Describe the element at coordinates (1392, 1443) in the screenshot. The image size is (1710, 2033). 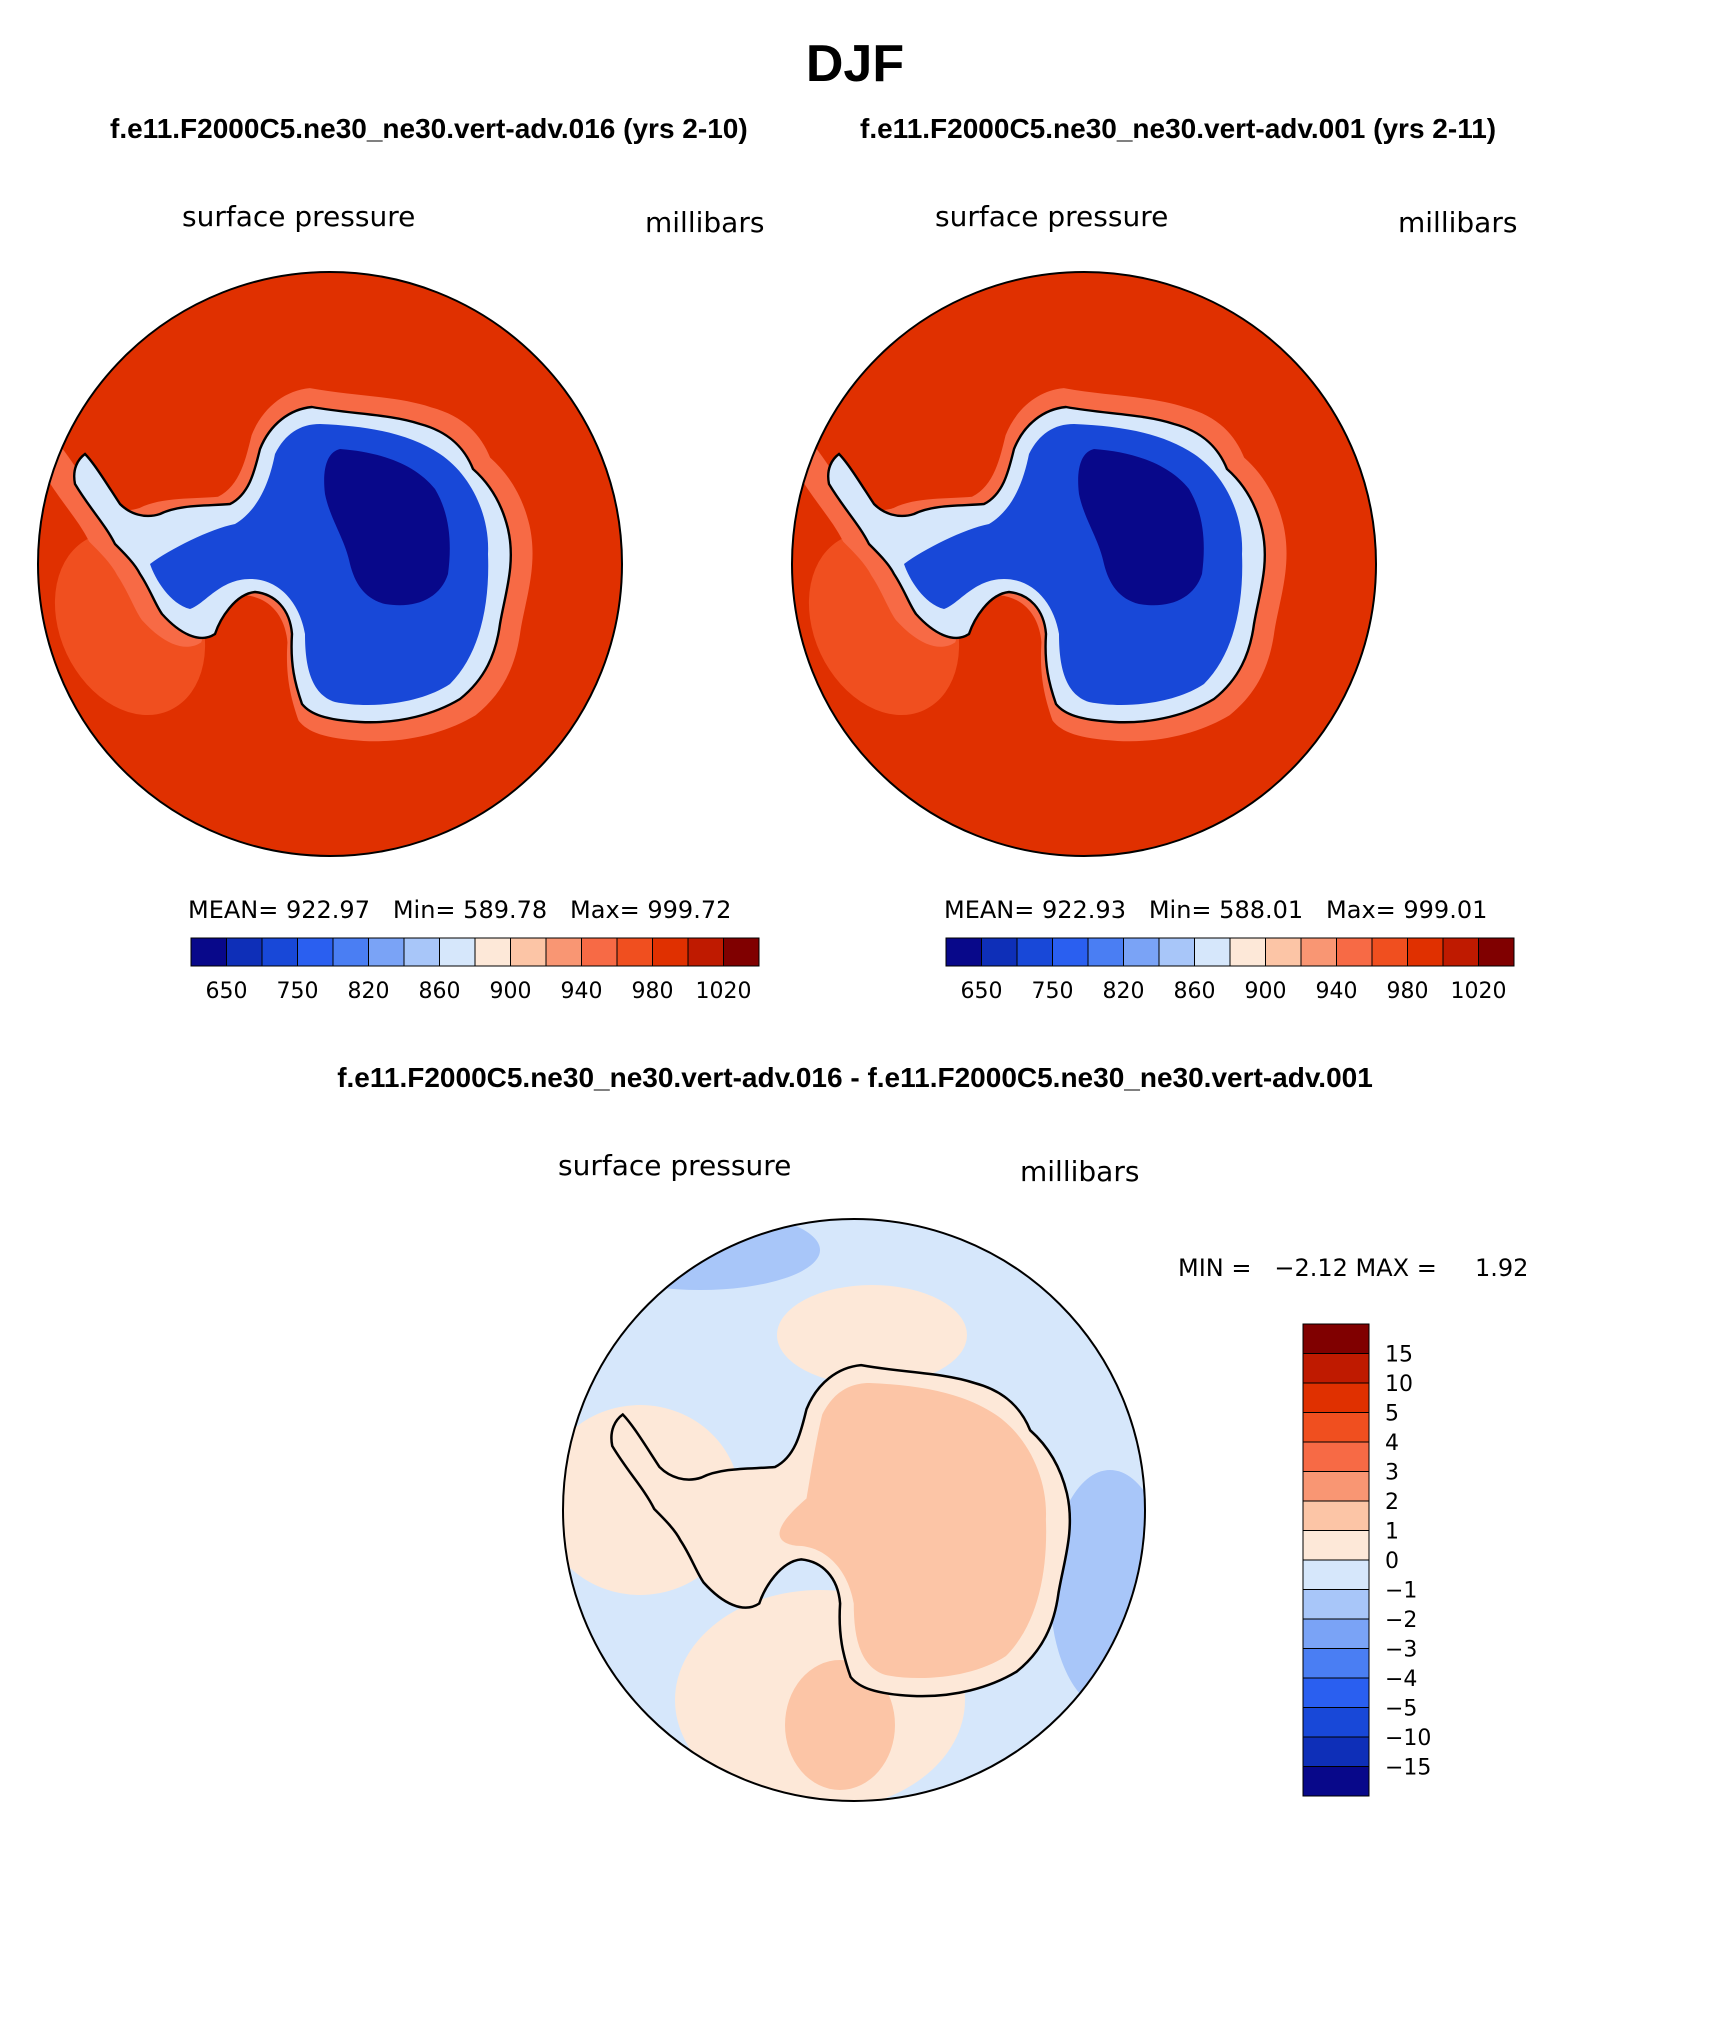
I see `diff-colorbar-tick-label: 4` at that location.